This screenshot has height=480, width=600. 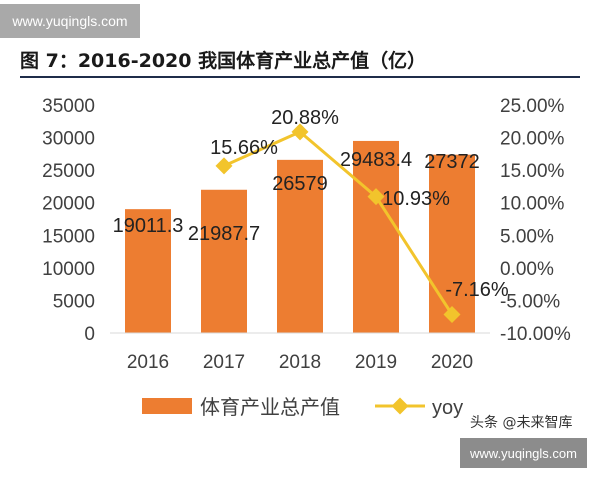 I want to click on right-axis-tick-label: -5.00%, so click(x=530, y=301).